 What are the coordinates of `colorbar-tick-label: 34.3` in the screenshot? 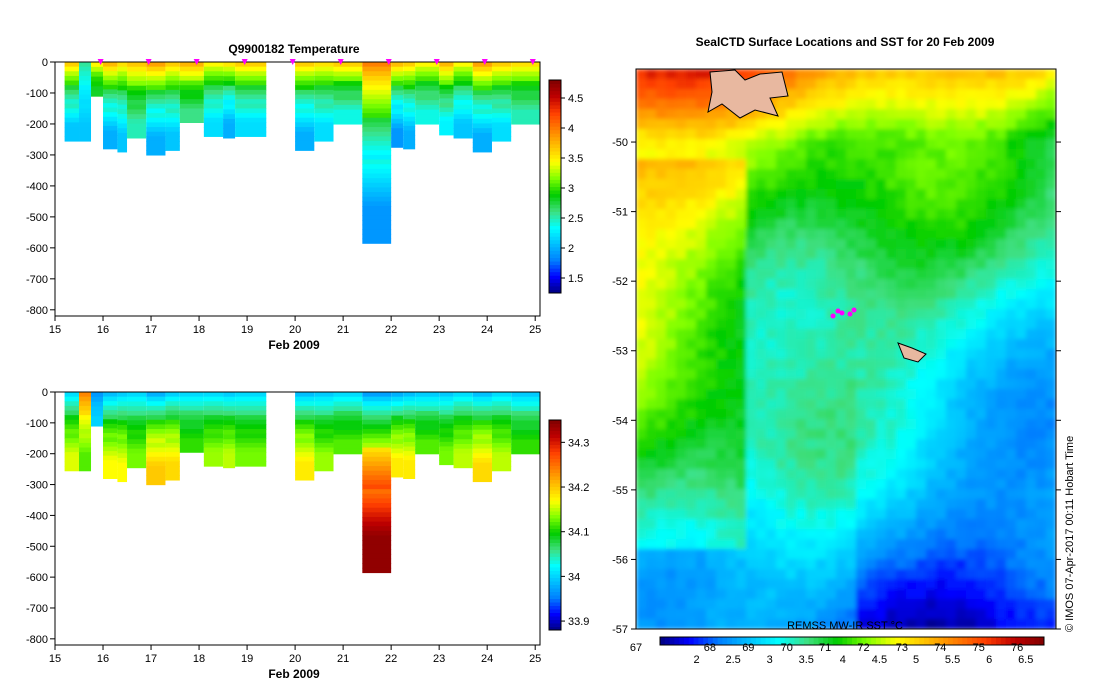 It's located at (578, 443).